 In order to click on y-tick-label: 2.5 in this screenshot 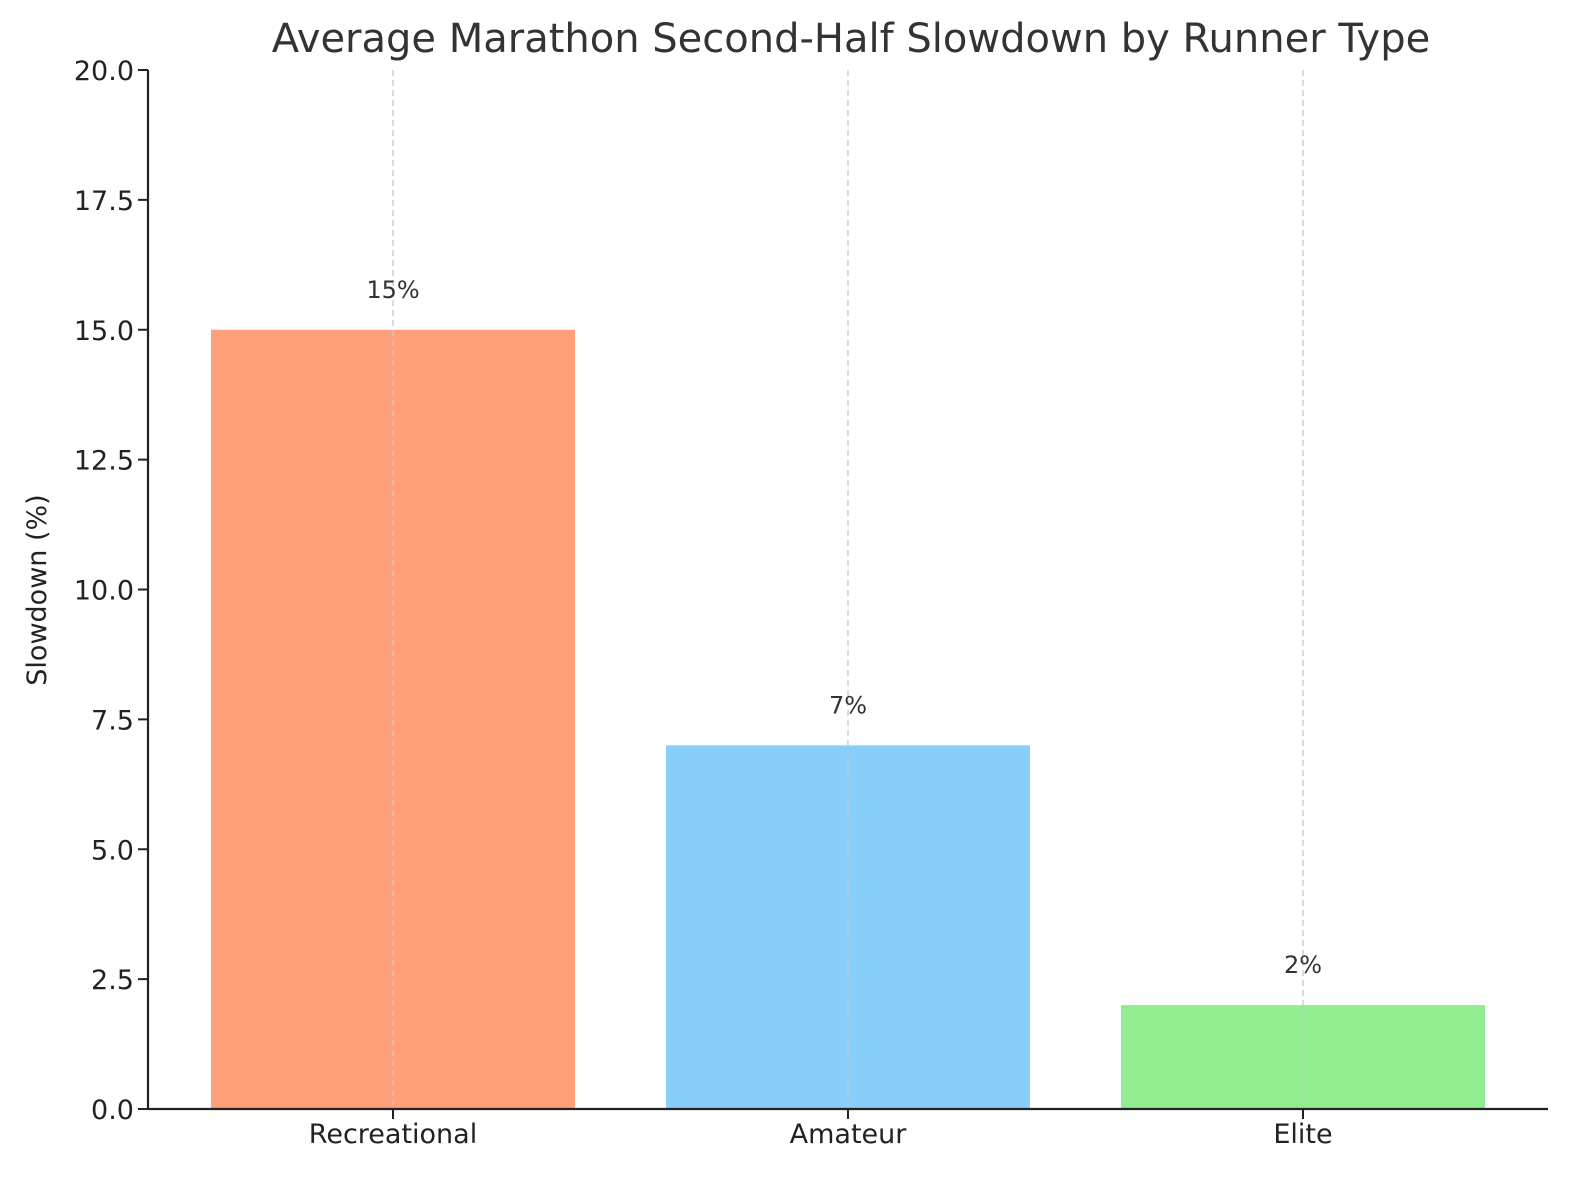, I will do `click(112, 980)`.